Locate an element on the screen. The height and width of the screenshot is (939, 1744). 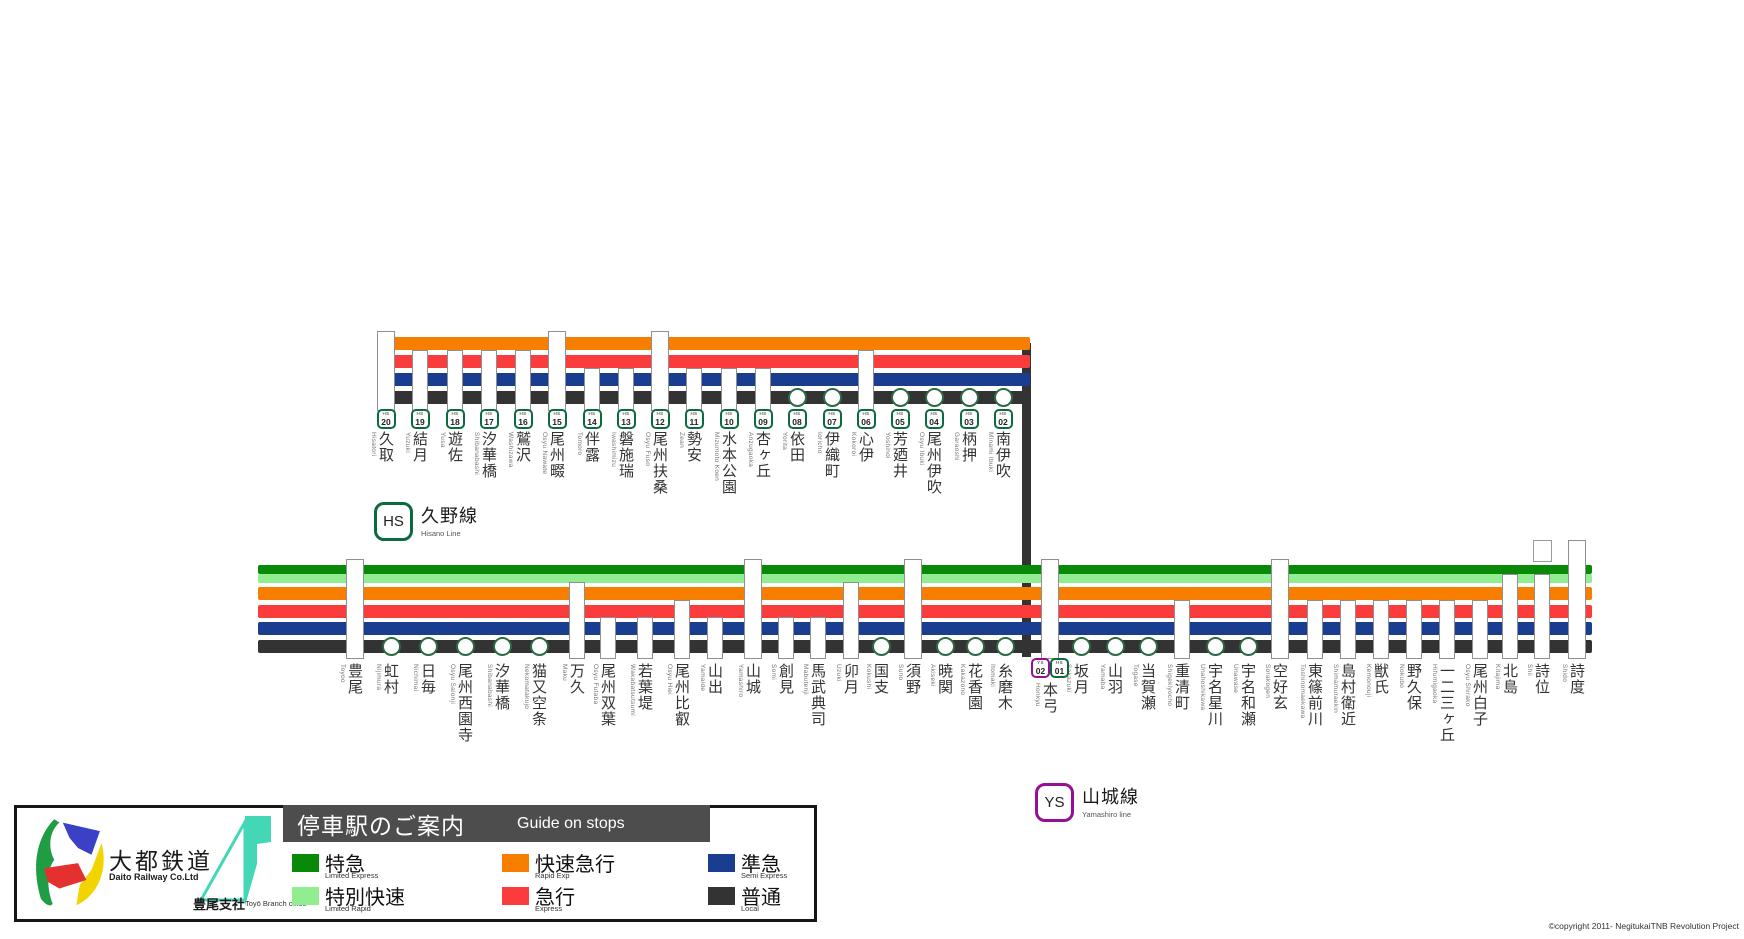
station-romaji: Nekomatakujo is located at coordinates (526, 687).